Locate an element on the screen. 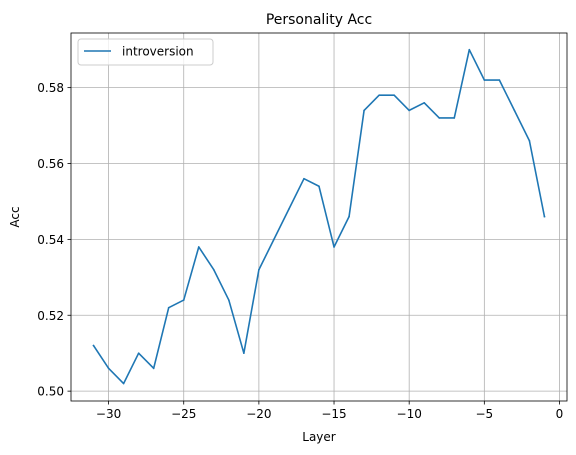  y-tick-label: 0.58 is located at coordinates (50, 88).